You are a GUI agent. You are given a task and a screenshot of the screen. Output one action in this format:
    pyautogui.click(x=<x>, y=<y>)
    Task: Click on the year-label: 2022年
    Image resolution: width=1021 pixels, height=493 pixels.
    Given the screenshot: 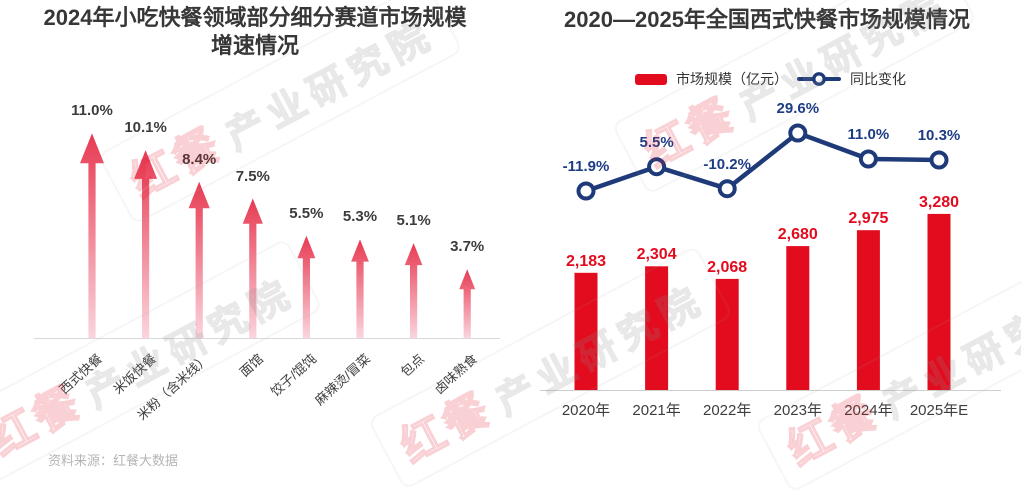 What is the action you would take?
    pyautogui.click(x=727, y=410)
    